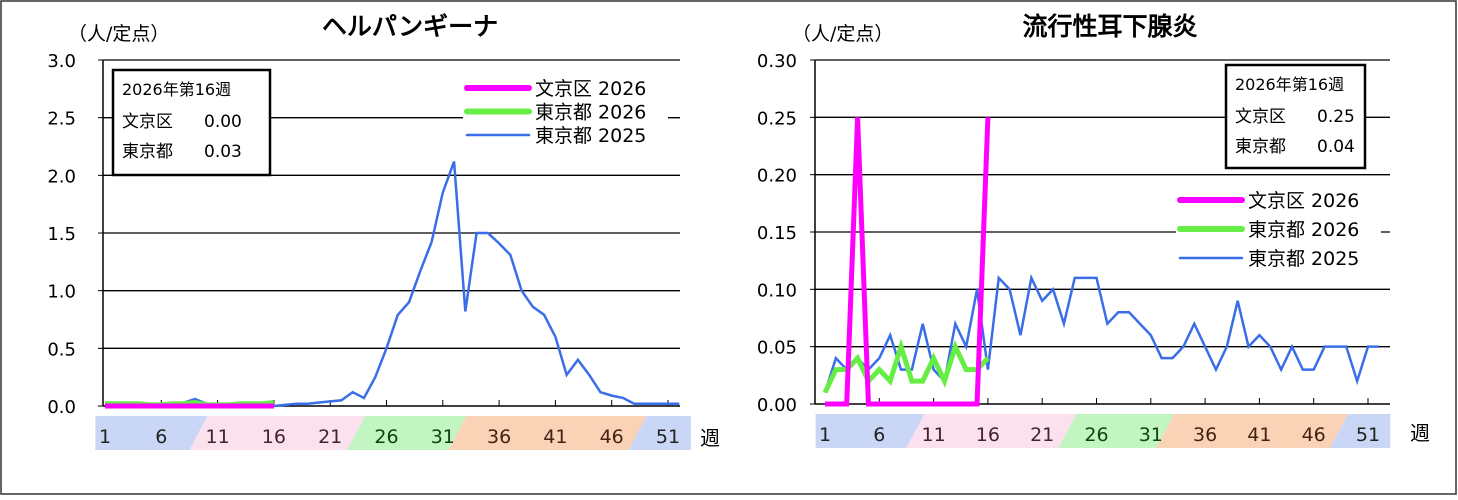 The width and height of the screenshot is (1458, 500). I want to click on y-tick-label: 0.30, so click(777, 61).